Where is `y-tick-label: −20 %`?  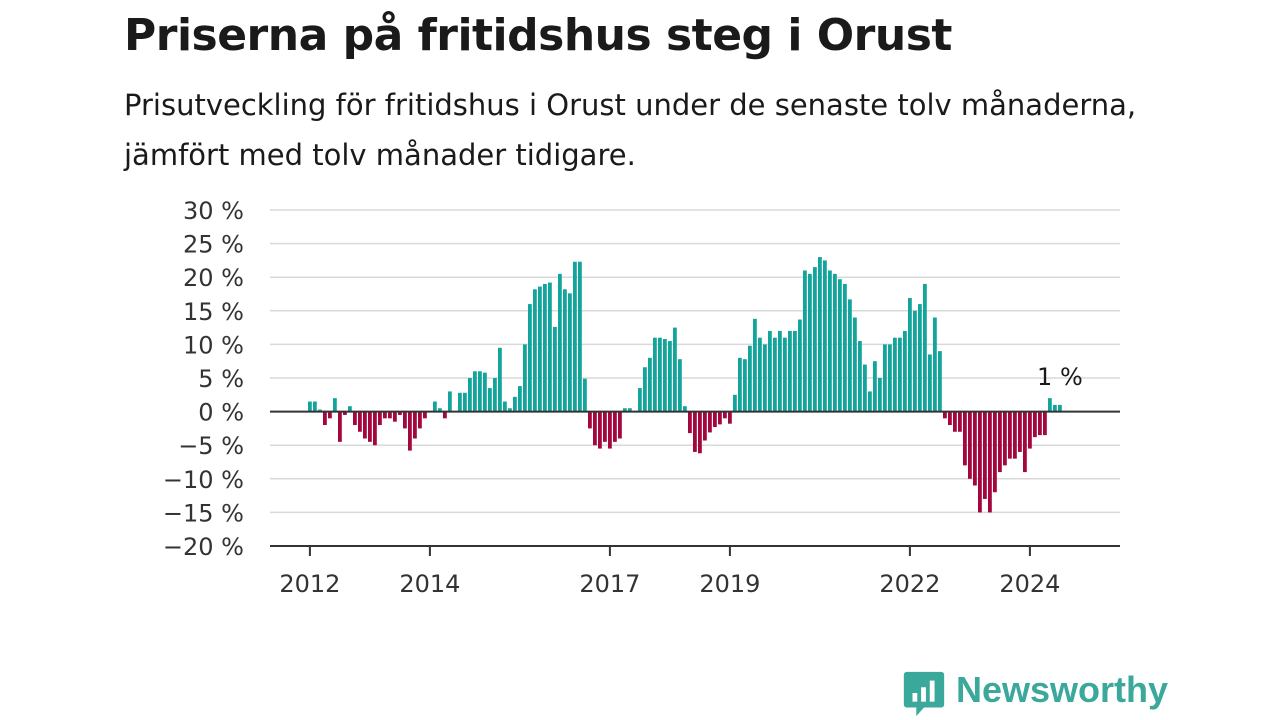
y-tick-label: −20 % is located at coordinates (203, 547).